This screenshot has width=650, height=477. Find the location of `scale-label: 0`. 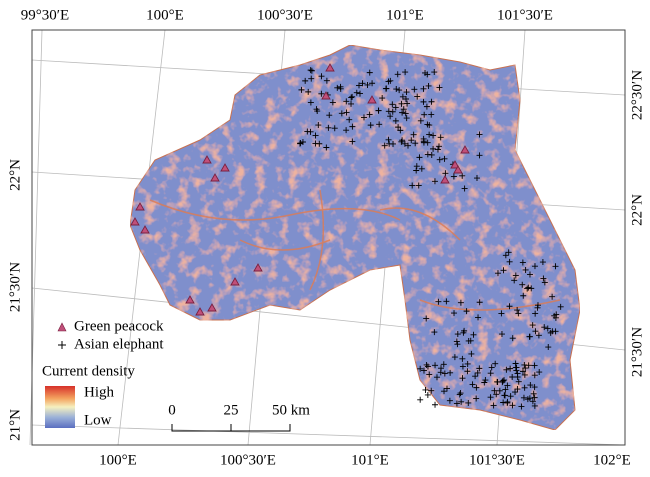

scale-label: 0 is located at coordinates (172, 410).